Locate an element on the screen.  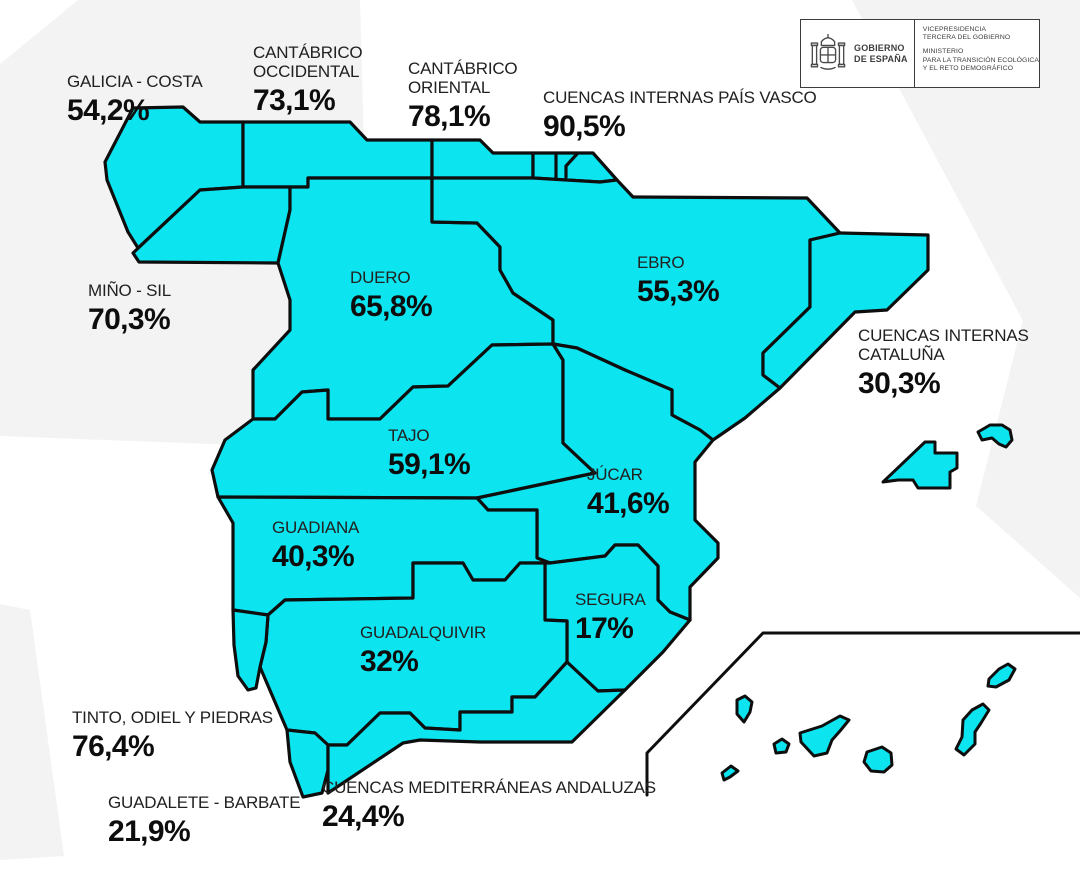
basin-name: EBRO is located at coordinates (661, 262).